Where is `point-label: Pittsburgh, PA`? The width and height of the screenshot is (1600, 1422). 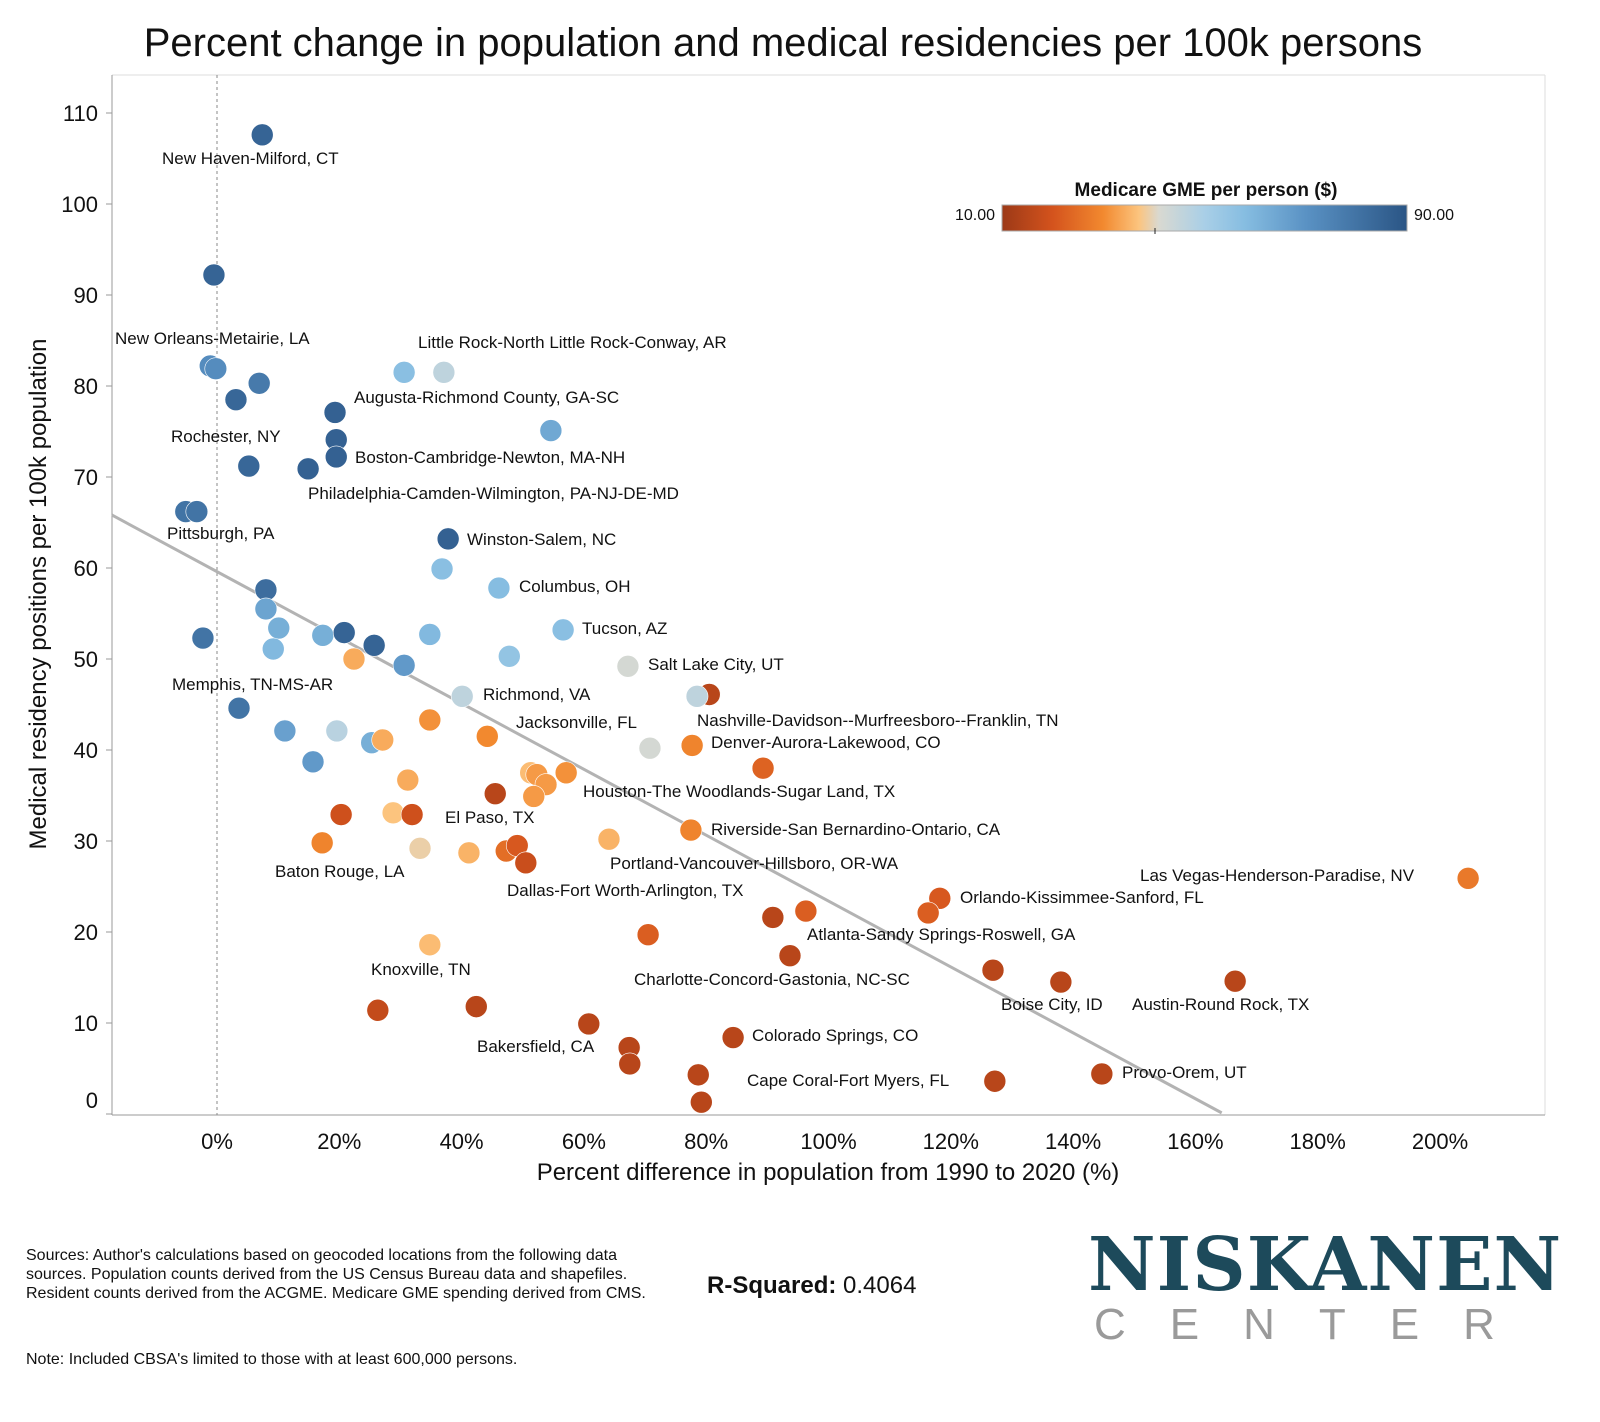 point-label: Pittsburgh, PA is located at coordinates (221, 533).